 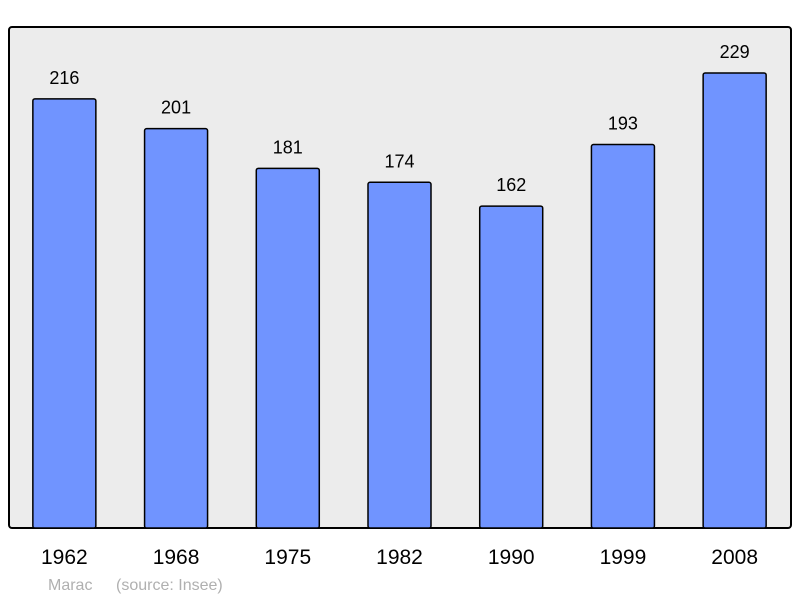 I want to click on data-label-1962: 216, so click(x=64, y=78).